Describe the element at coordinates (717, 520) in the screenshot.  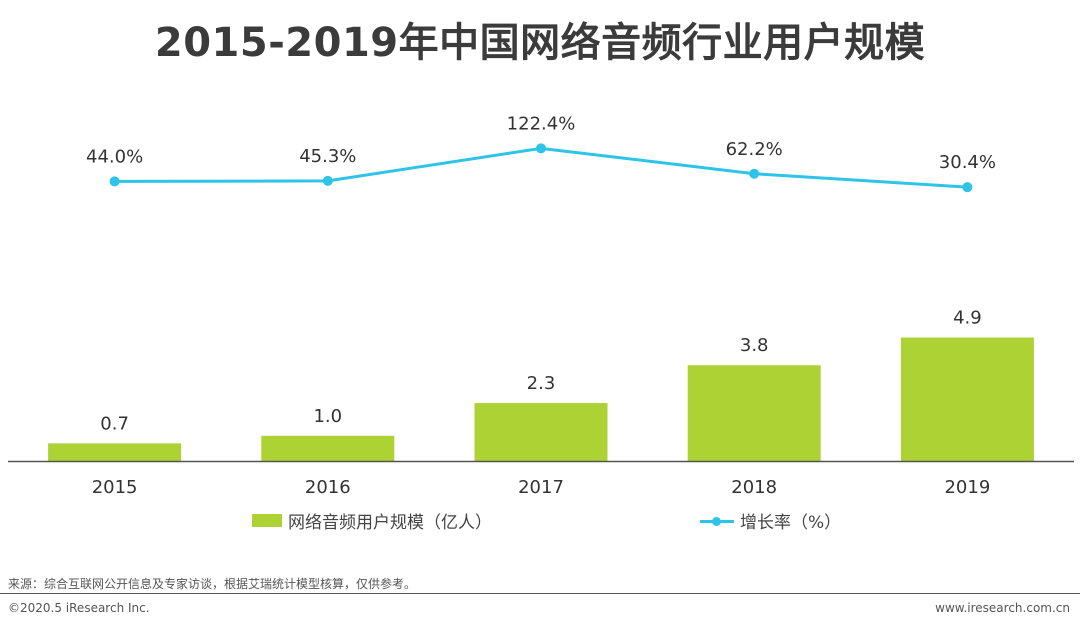
I see `legend-line-swatch` at that location.